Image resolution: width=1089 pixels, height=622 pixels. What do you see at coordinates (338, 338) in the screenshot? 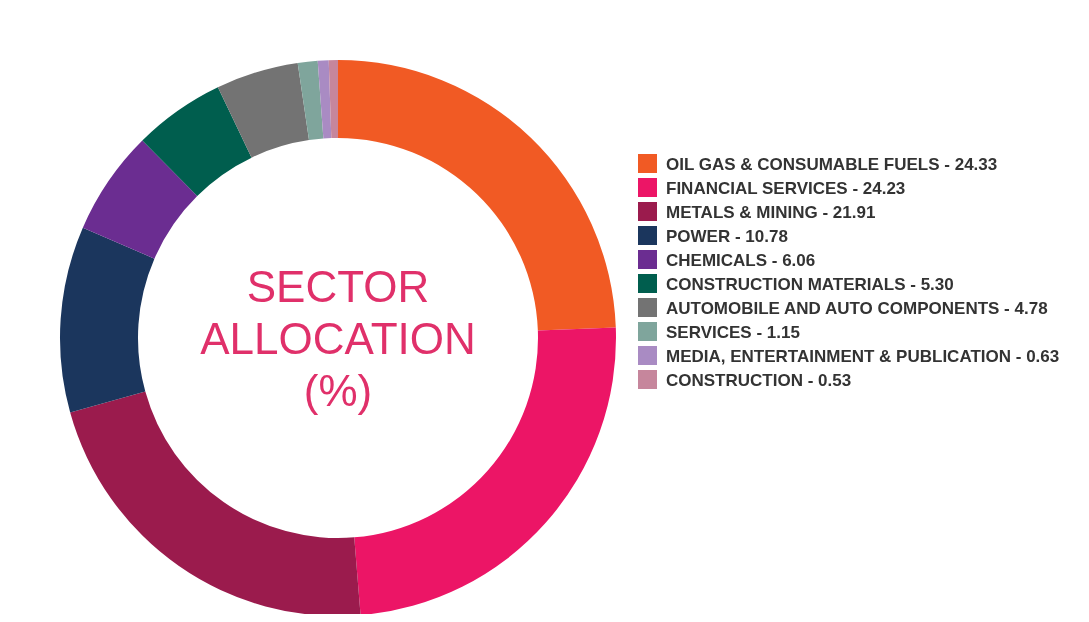
I see `text: SECTOR ALLOCATION (%)` at bounding box center [338, 338].